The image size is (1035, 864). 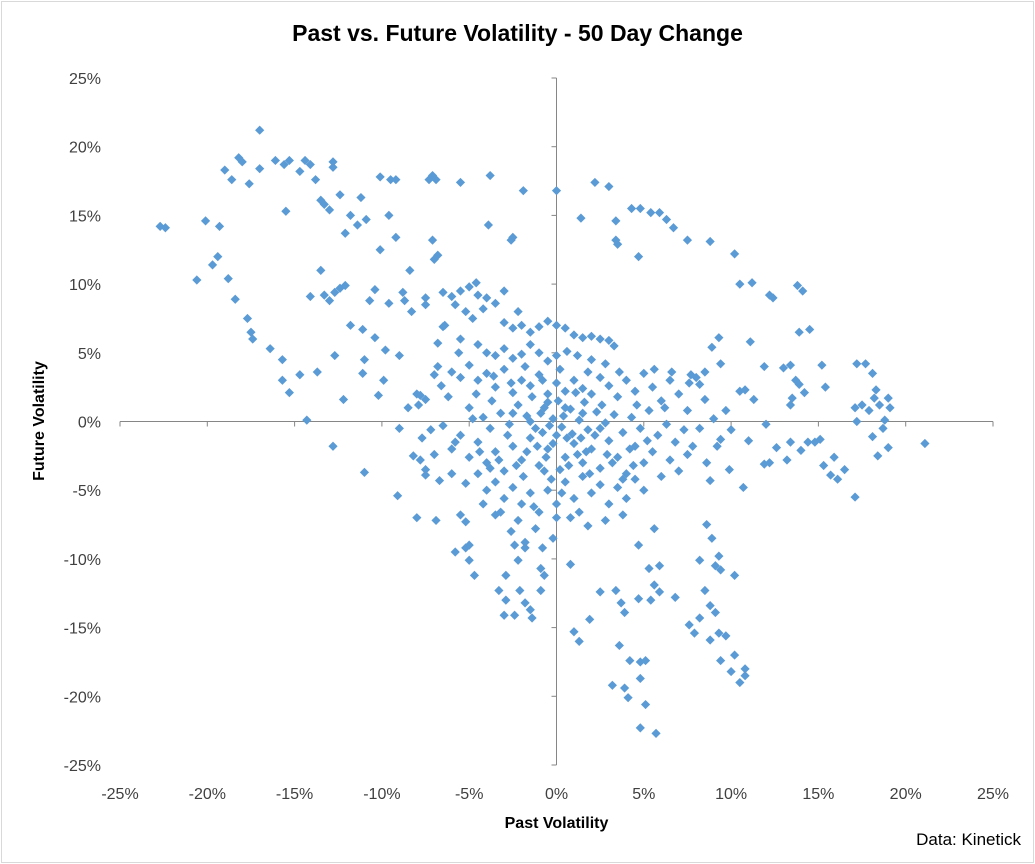 What do you see at coordinates (82, 560) in the screenshot?
I see `y-tick-label: -10%` at bounding box center [82, 560].